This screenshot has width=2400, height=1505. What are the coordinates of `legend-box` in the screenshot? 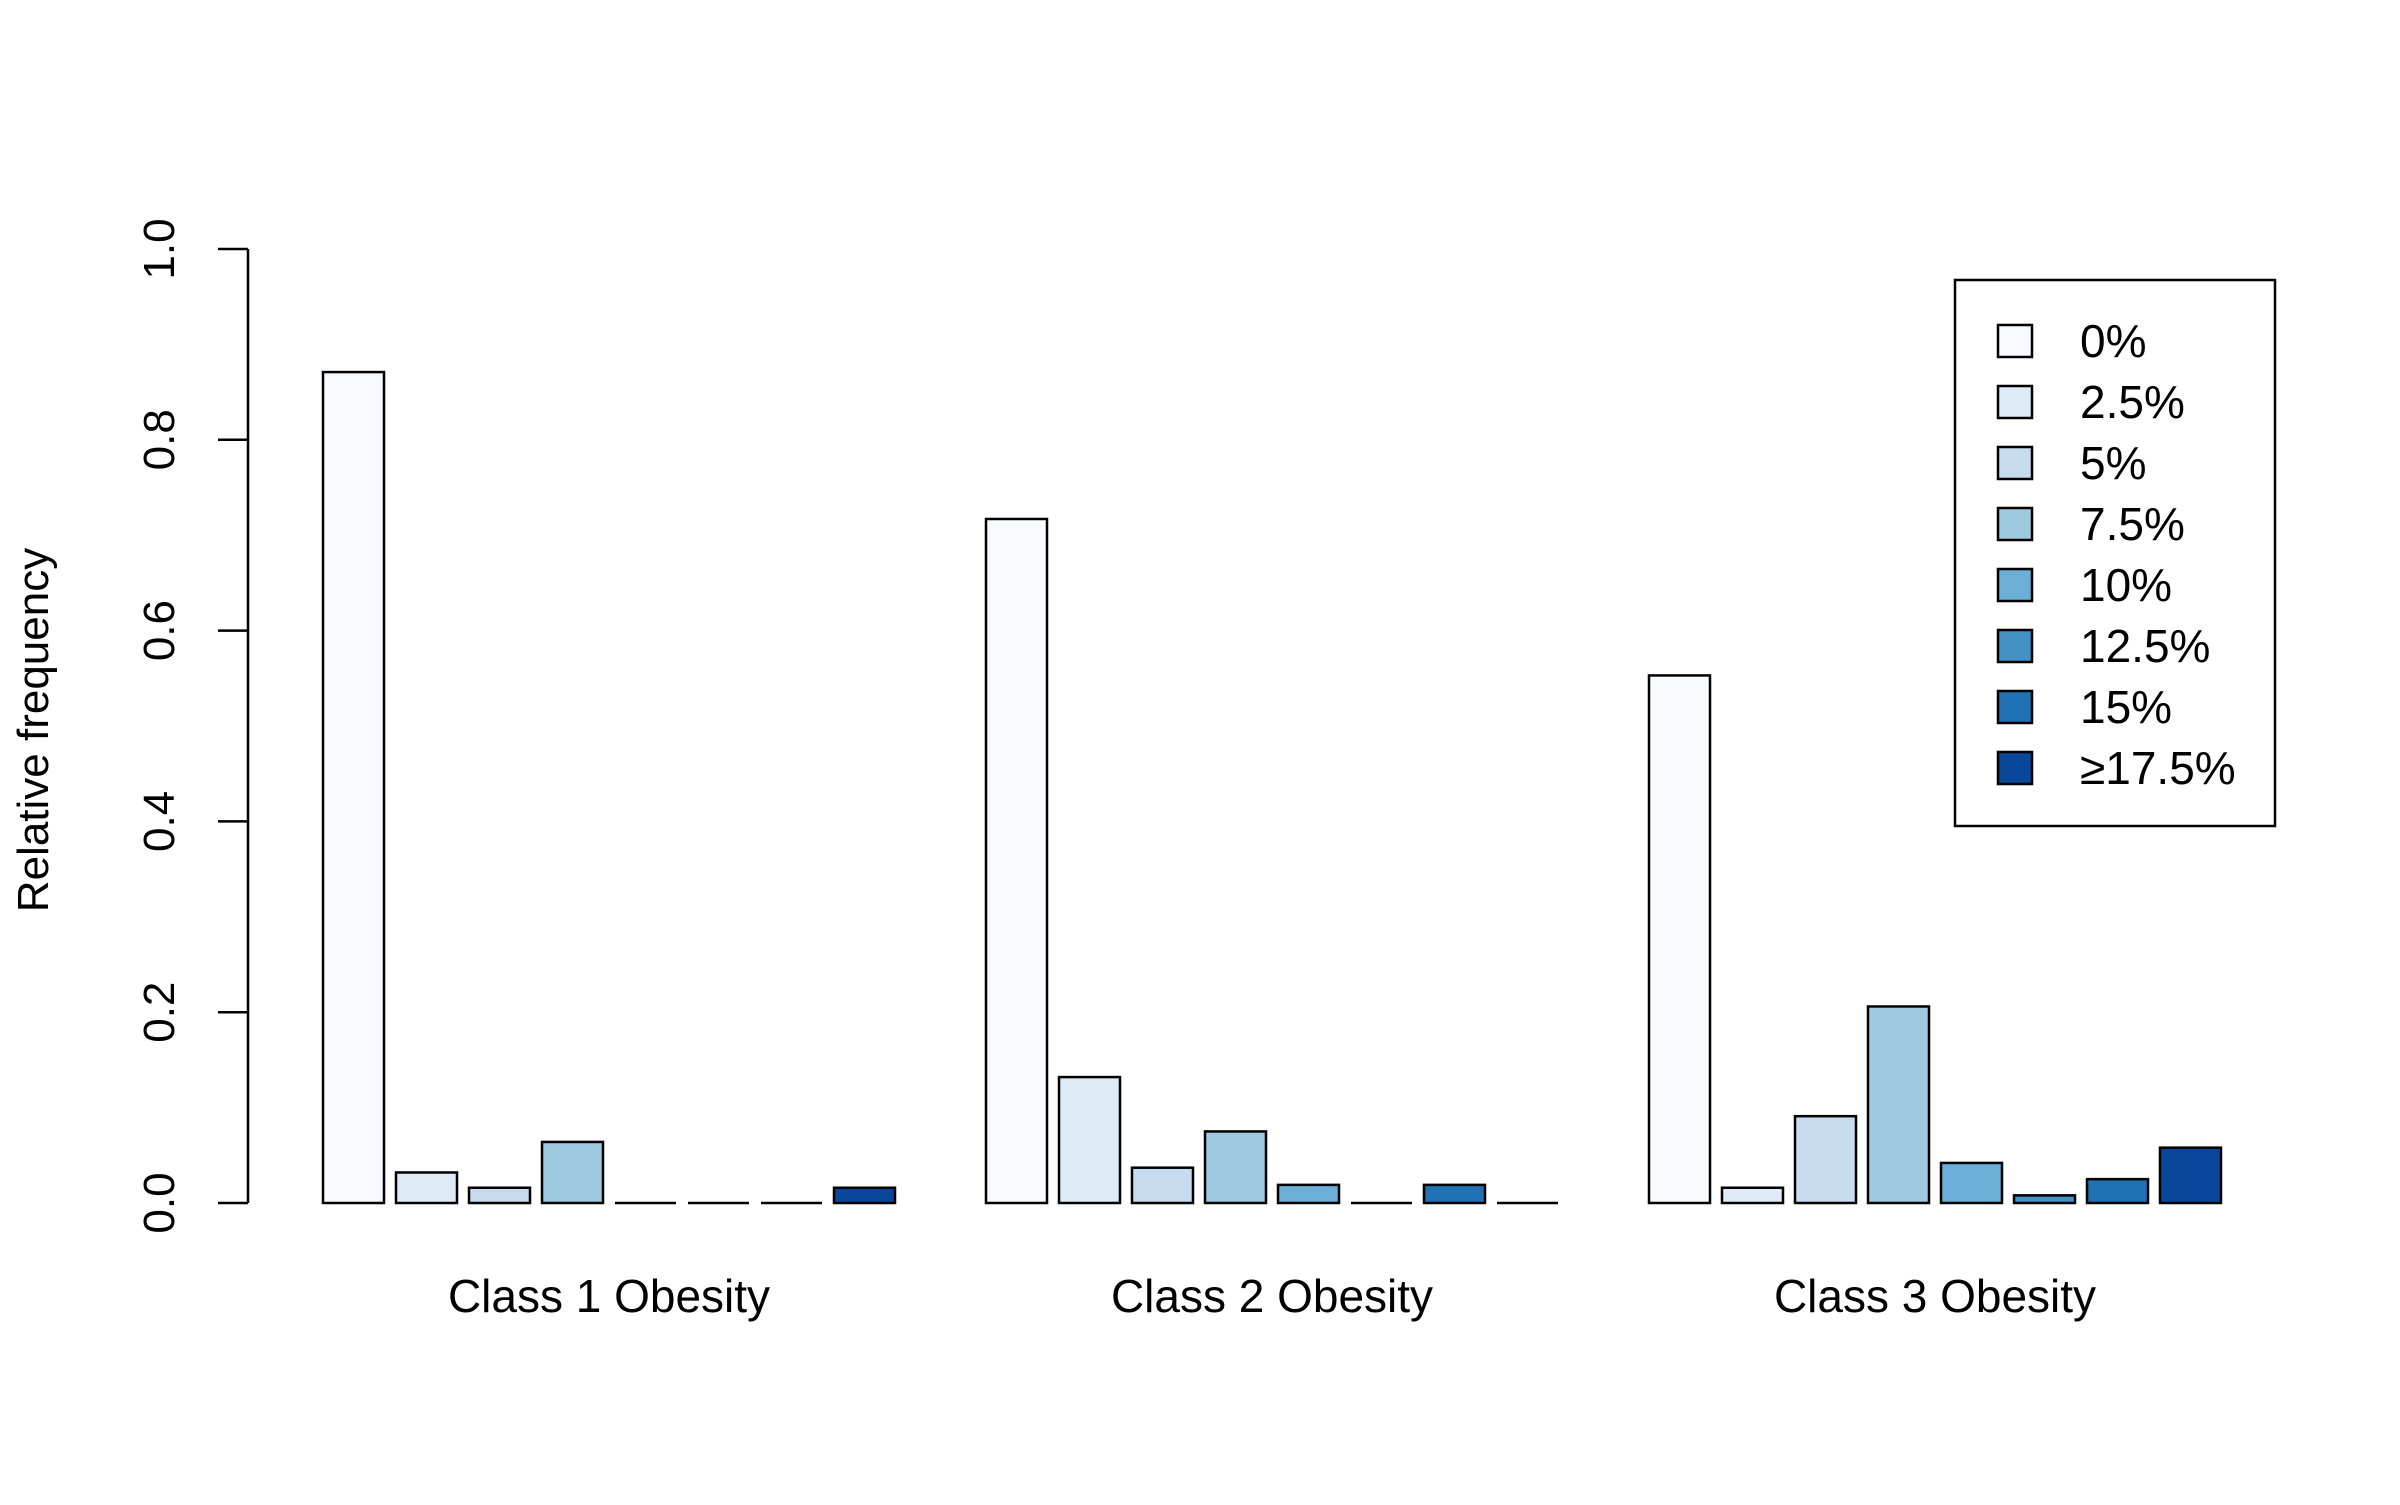 It's located at (2115, 553).